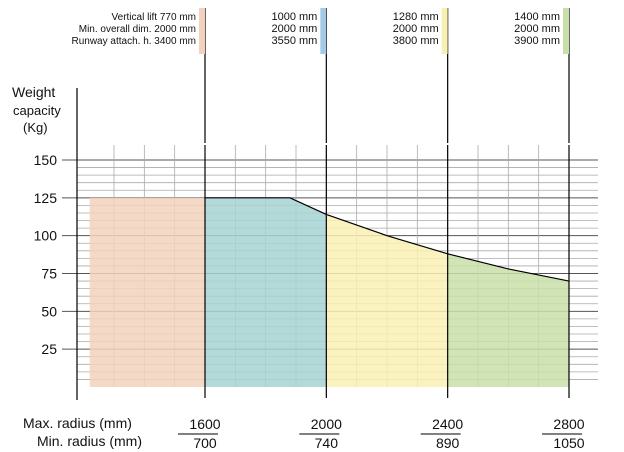 The height and width of the screenshot is (452, 624). What do you see at coordinates (133, 41) in the screenshot?
I see `spec-text: Runway attach. h. 3400 mm` at bounding box center [133, 41].